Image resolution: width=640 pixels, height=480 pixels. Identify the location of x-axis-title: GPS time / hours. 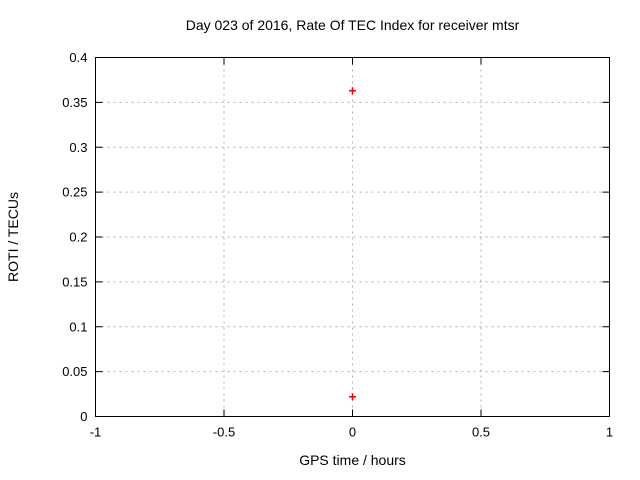
(352, 460).